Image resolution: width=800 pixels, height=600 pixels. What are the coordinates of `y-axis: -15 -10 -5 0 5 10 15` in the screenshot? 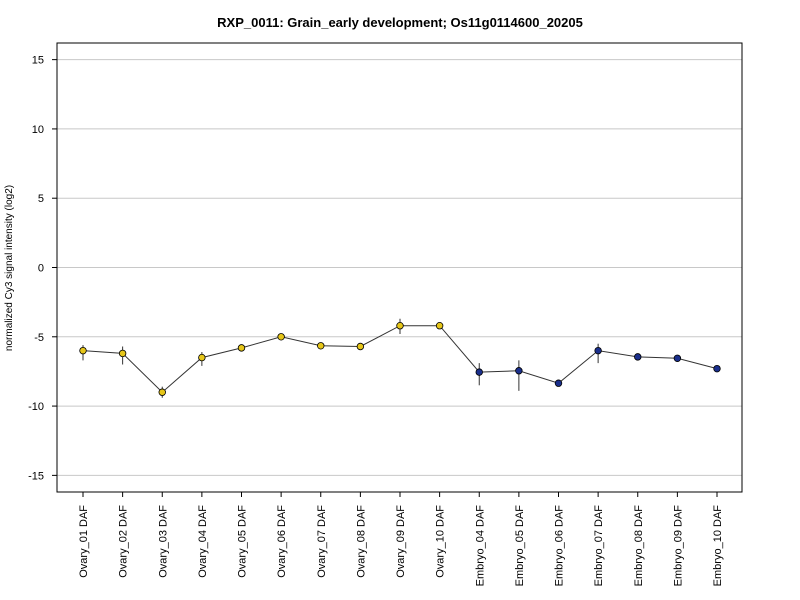 It's located at (42, 268).